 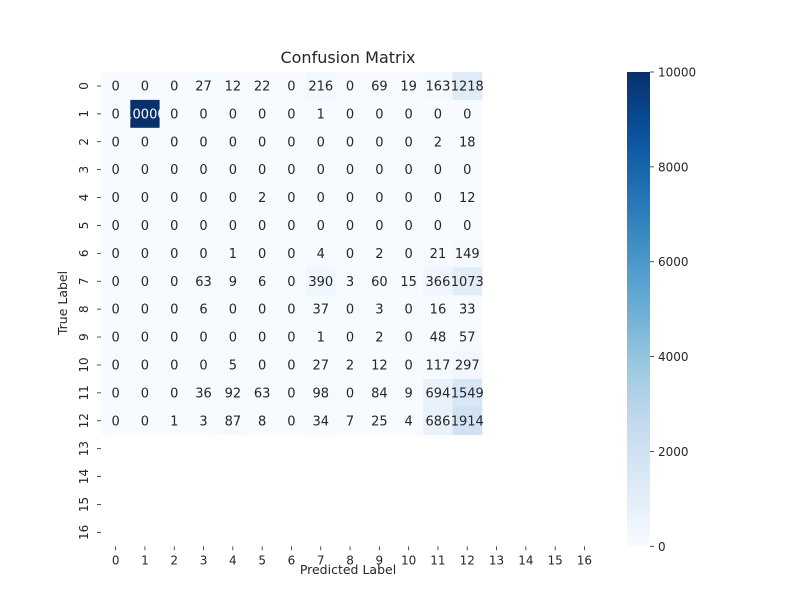 What do you see at coordinates (262, 560) in the screenshot?
I see `x-tick-label: 5` at bounding box center [262, 560].